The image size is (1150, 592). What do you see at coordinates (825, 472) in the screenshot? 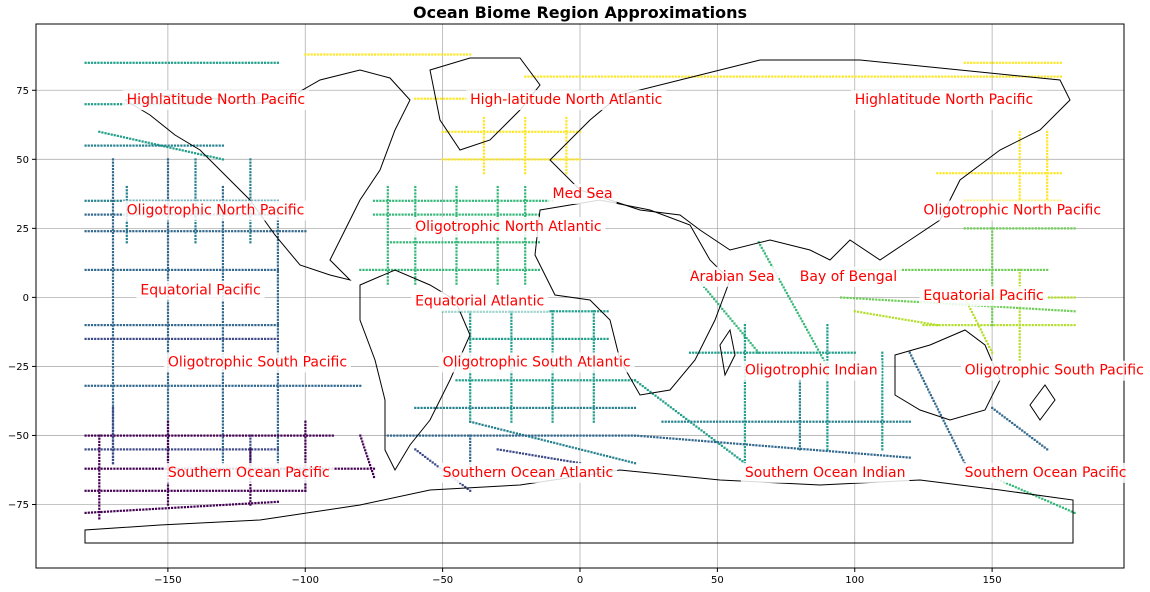
I see `region-label-18: Southern Ocean Indian` at bounding box center [825, 472].